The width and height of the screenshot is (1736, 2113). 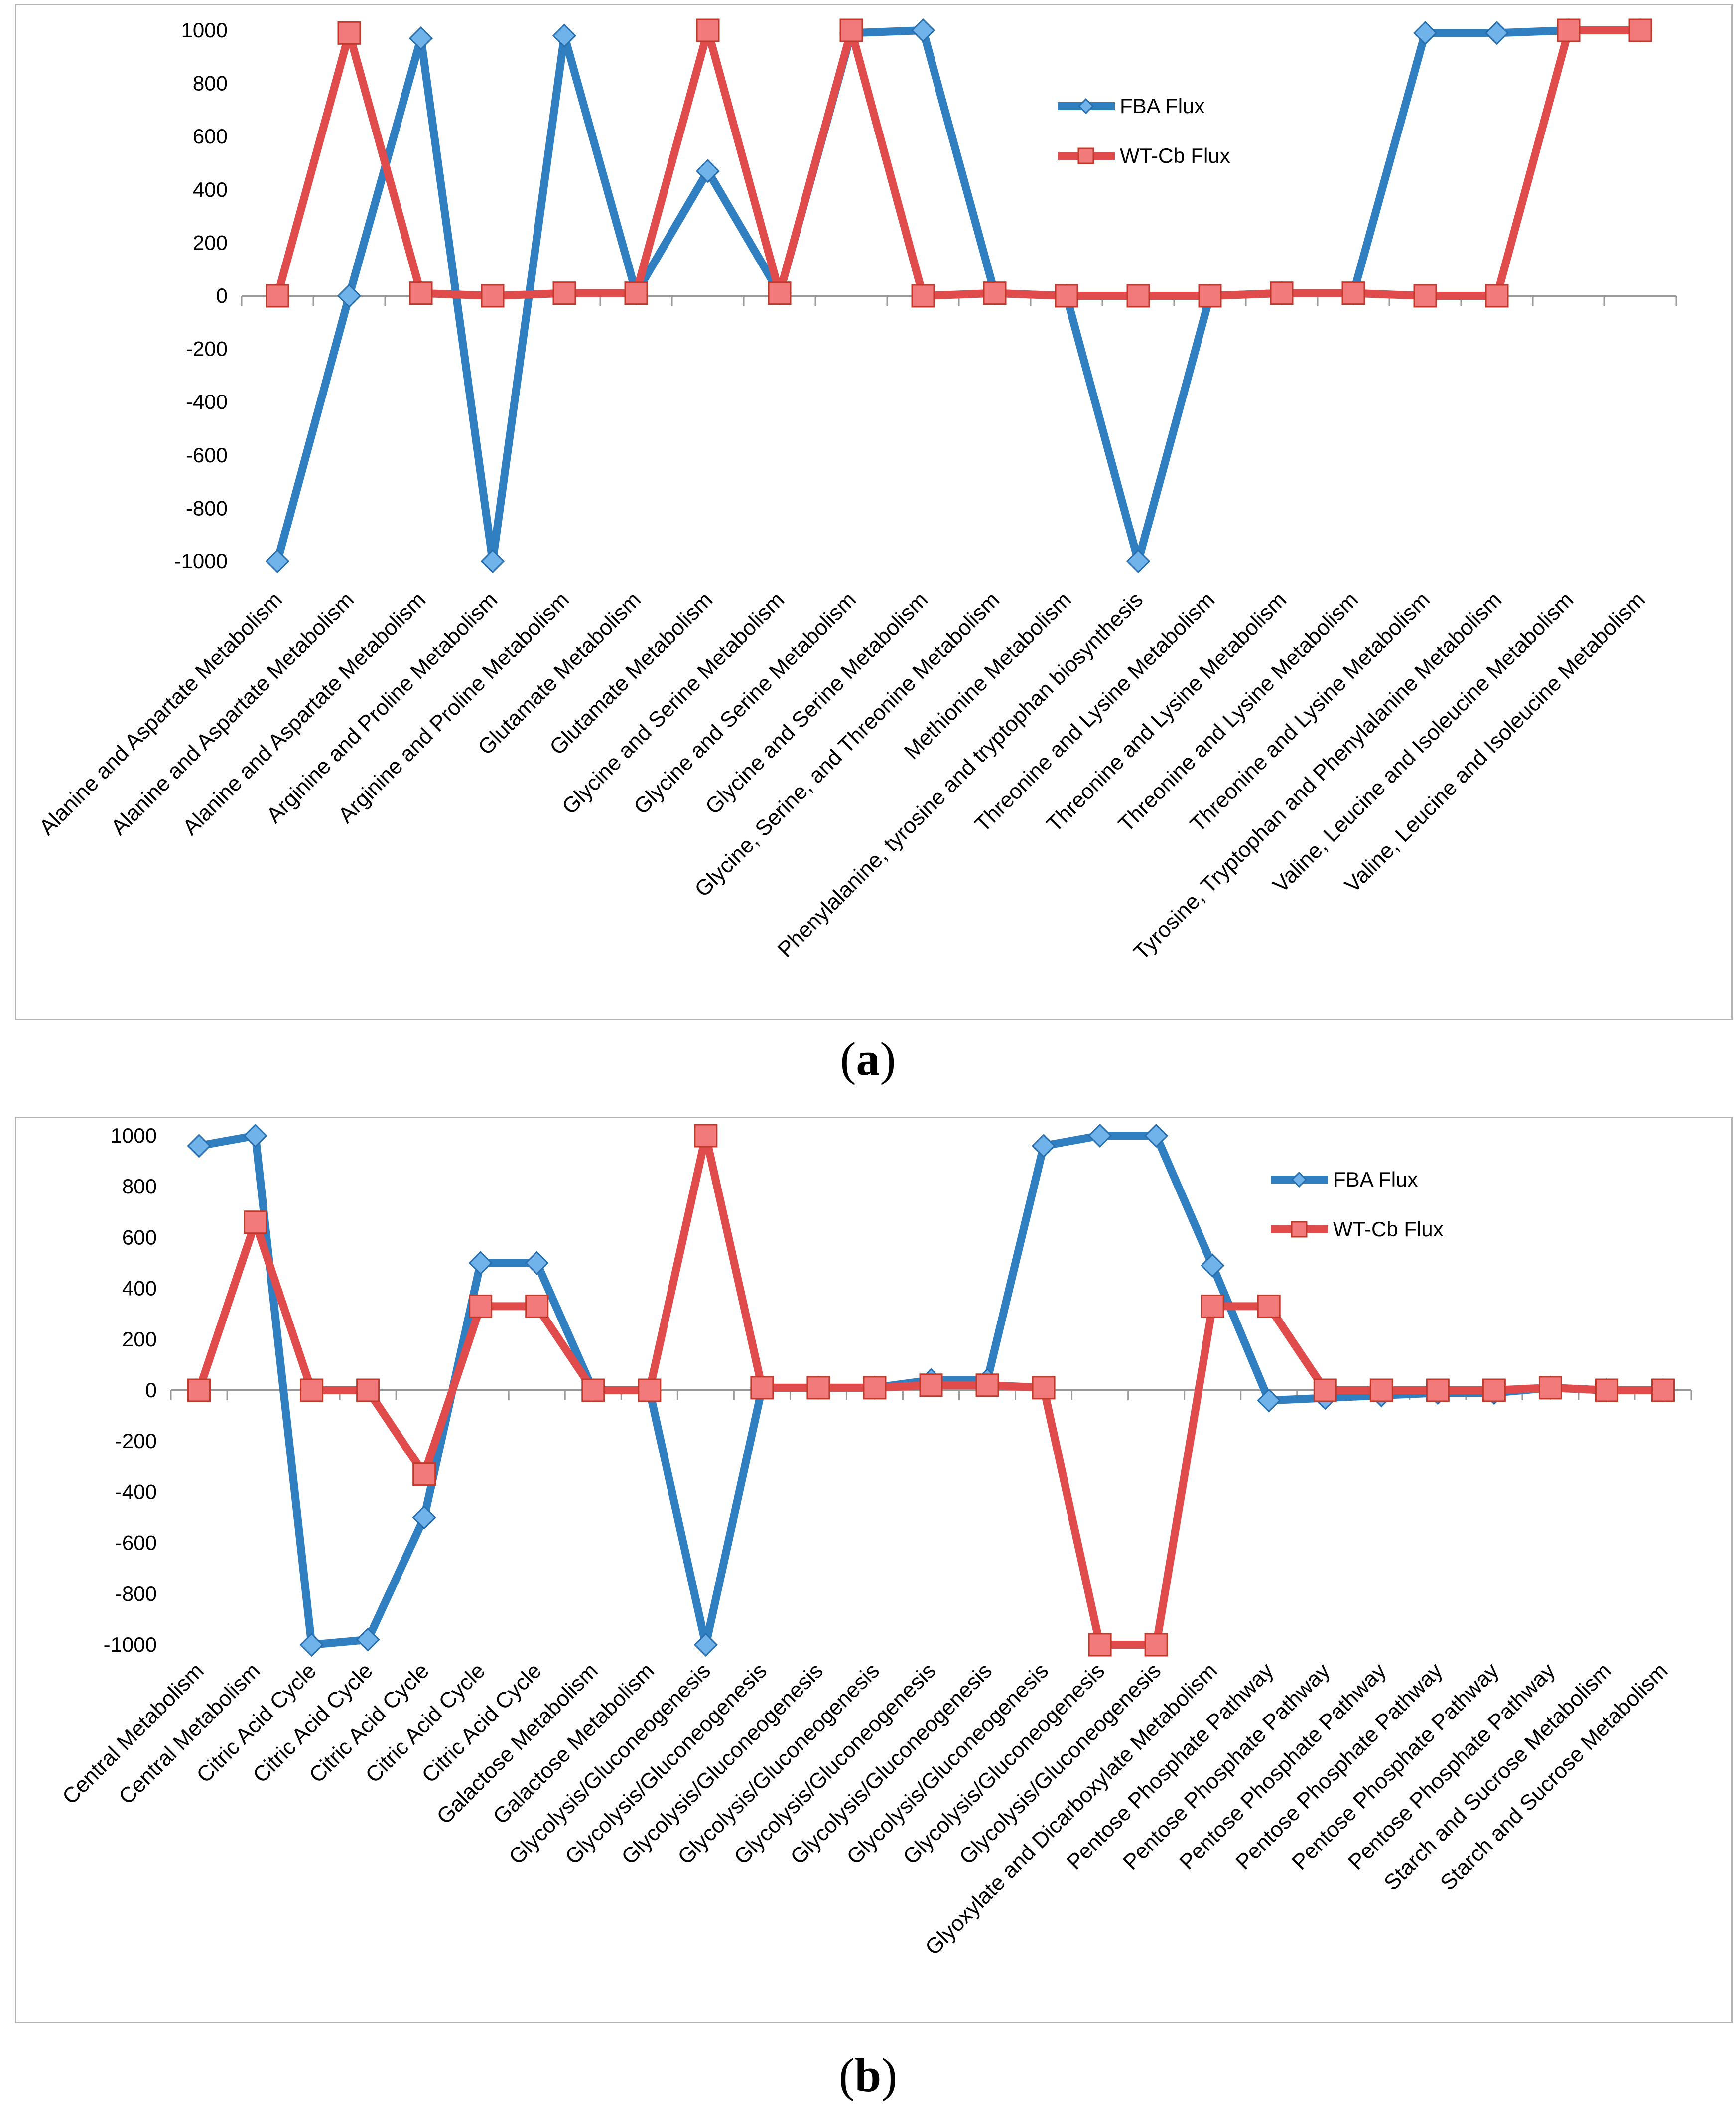 I want to click on legend-label: FBA Flux, so click(x=1375, y=1179).